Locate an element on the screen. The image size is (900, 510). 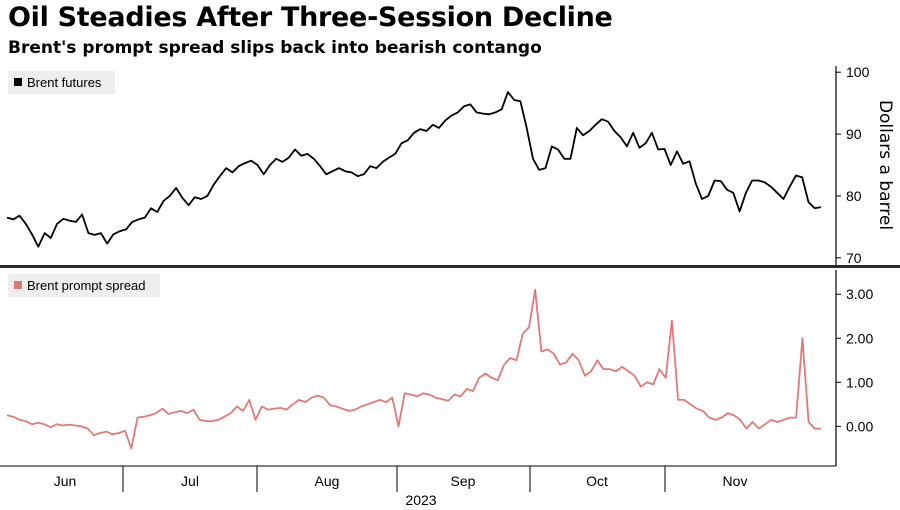
top-y-tick-label: 100 is located at coordinates (858, 72).